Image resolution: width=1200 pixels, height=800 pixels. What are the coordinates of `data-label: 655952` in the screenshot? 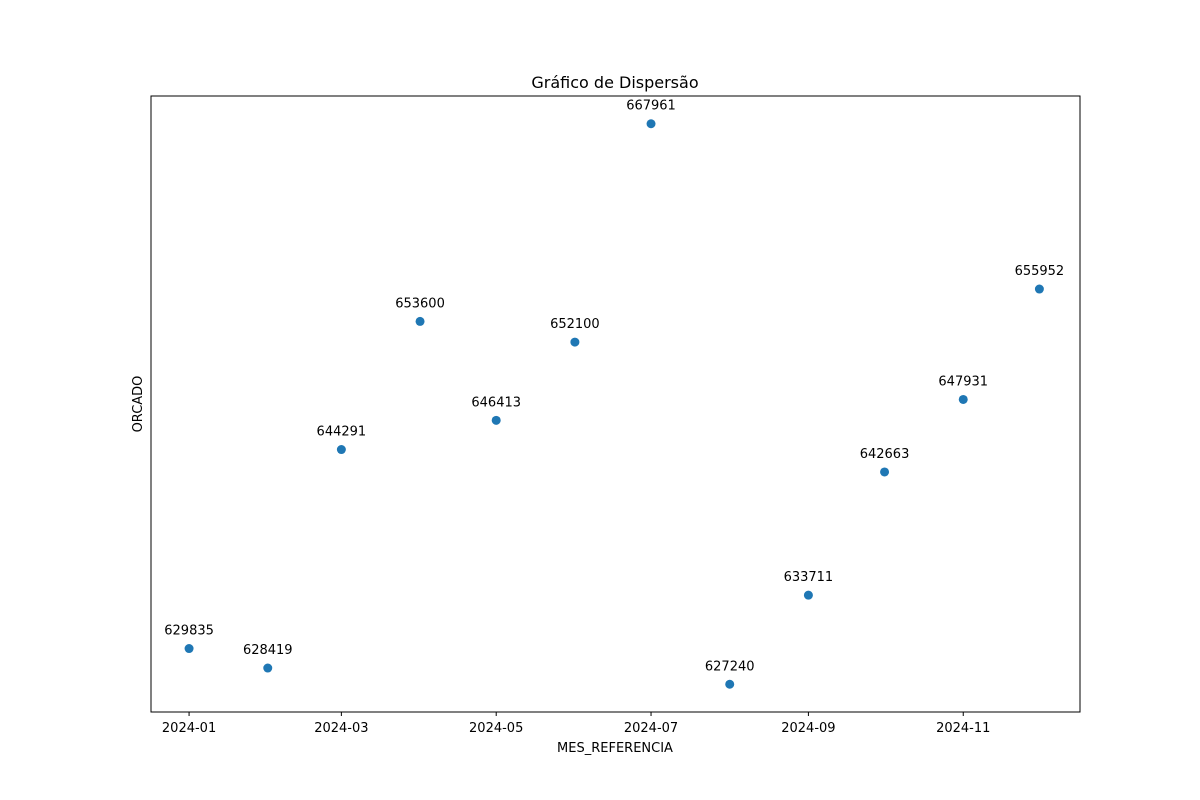 It's located at (1040, 271).